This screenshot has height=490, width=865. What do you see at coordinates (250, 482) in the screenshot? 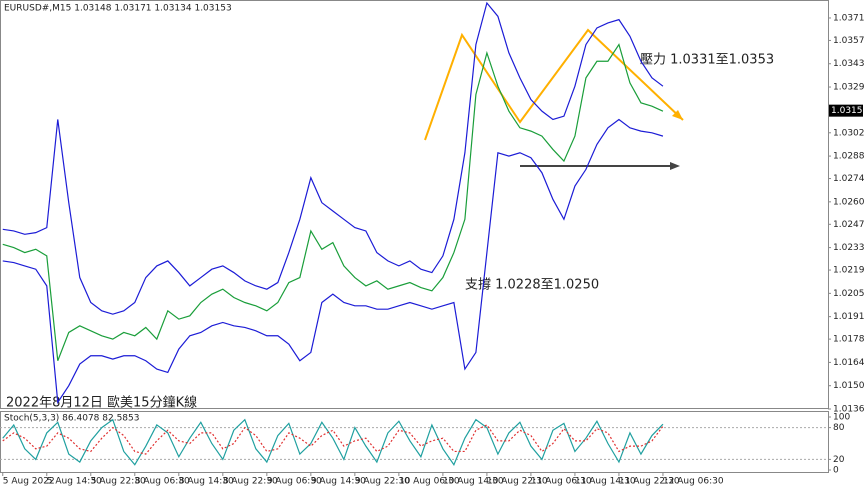
I see `x-tick-label: 8 Aug 22:30` at bounding box center [250, 482].